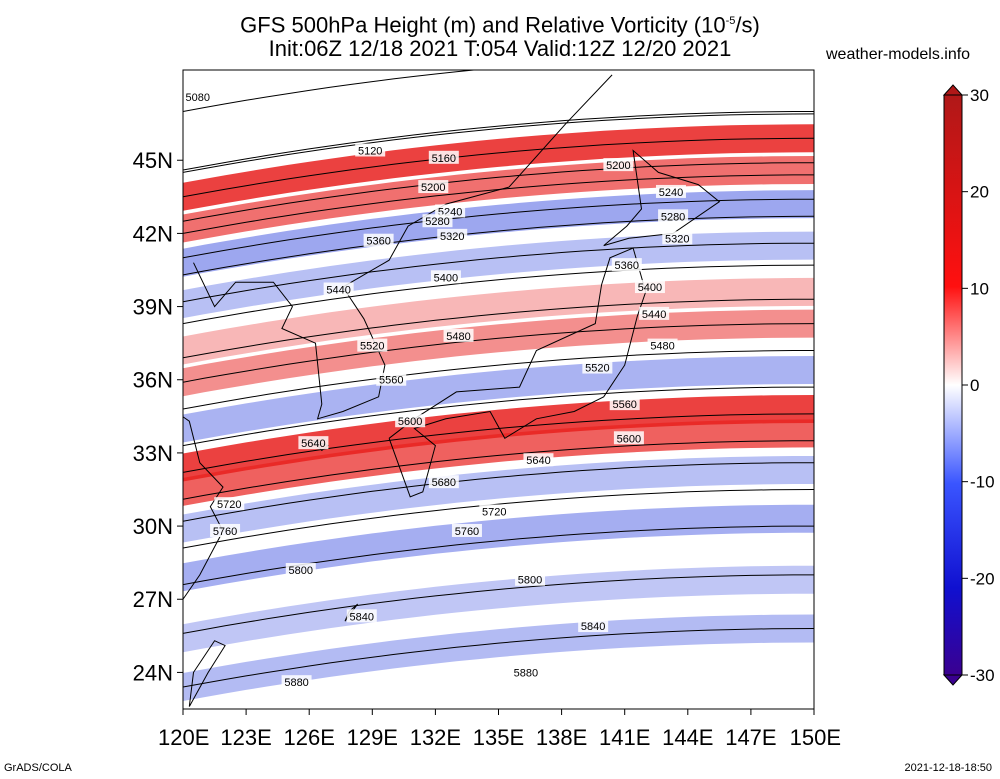 The width and height of the screenshot is (1000, 779). What do you see at coordinates (624, 737) in the screenshot?
I see `lon-tick-label: 141E` at bounding box center [624, 737].